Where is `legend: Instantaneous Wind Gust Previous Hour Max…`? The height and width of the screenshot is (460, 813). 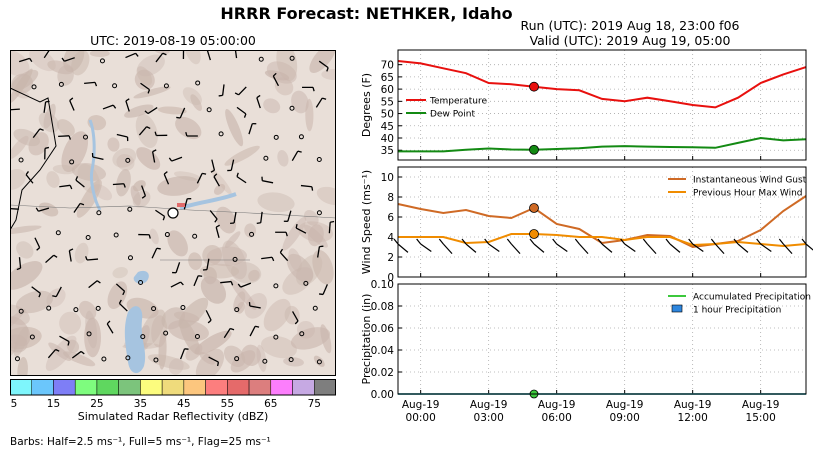 legend: Instantaneous Wind Gust Previous Hour Max… is located at coordinates (737, 187).